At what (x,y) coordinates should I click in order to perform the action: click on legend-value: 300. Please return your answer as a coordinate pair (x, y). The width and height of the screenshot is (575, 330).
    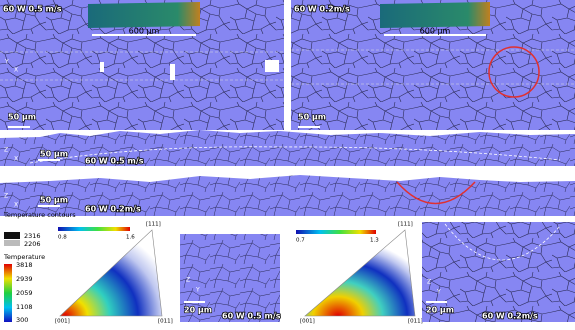
    Looking at the image, I should click on (22, 320).